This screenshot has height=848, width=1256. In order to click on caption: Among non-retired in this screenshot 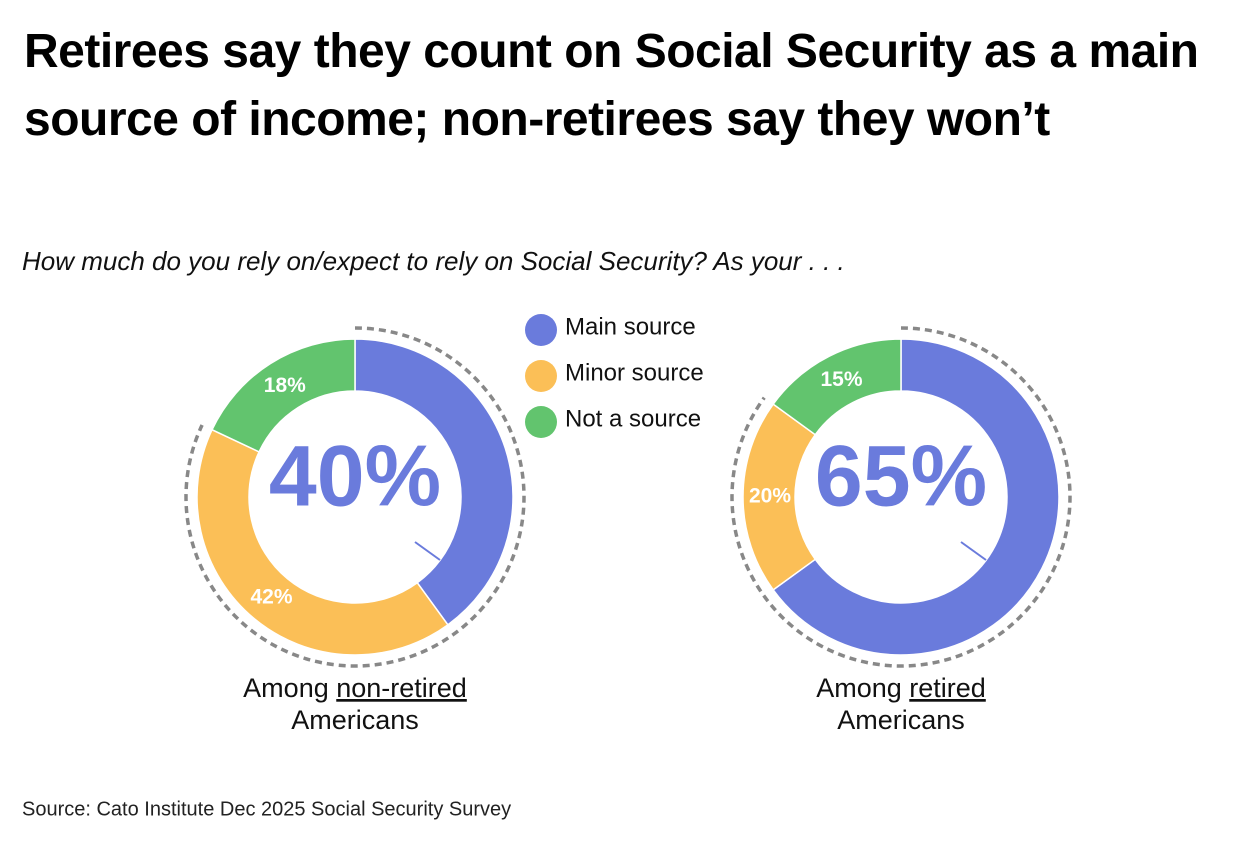, I will do `click(355, 688)`.